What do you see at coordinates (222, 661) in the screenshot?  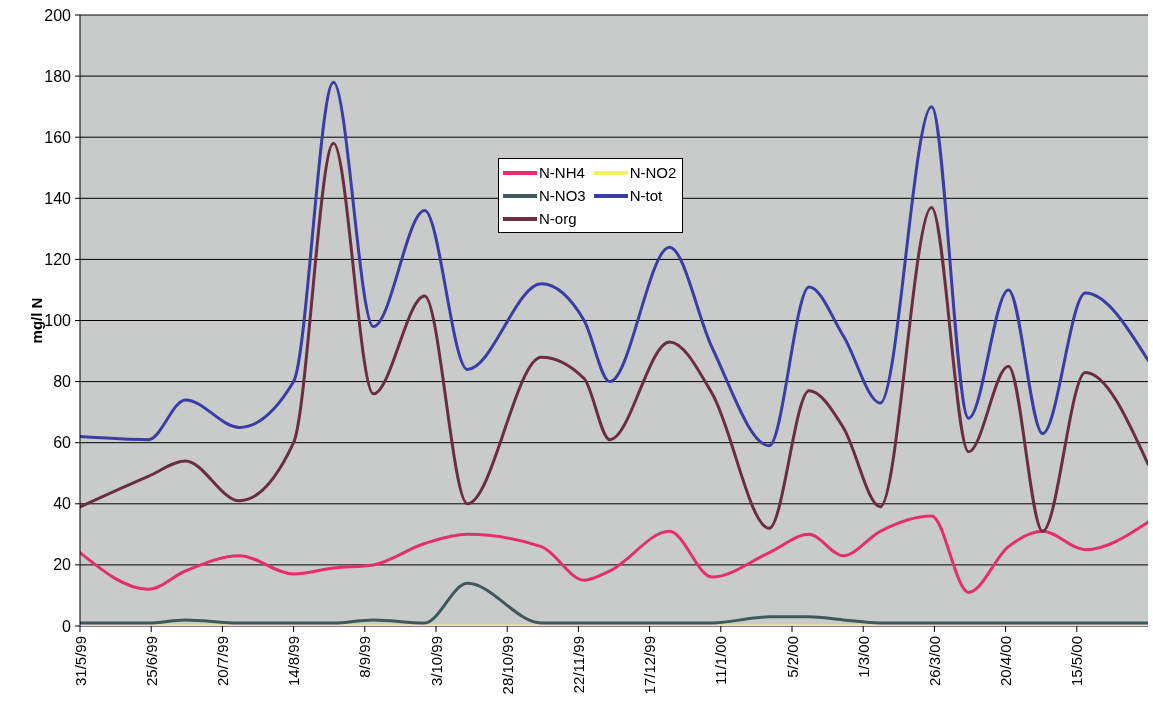 I see `x-tick-label: 20/7/99` at bounding box center [222, 661].